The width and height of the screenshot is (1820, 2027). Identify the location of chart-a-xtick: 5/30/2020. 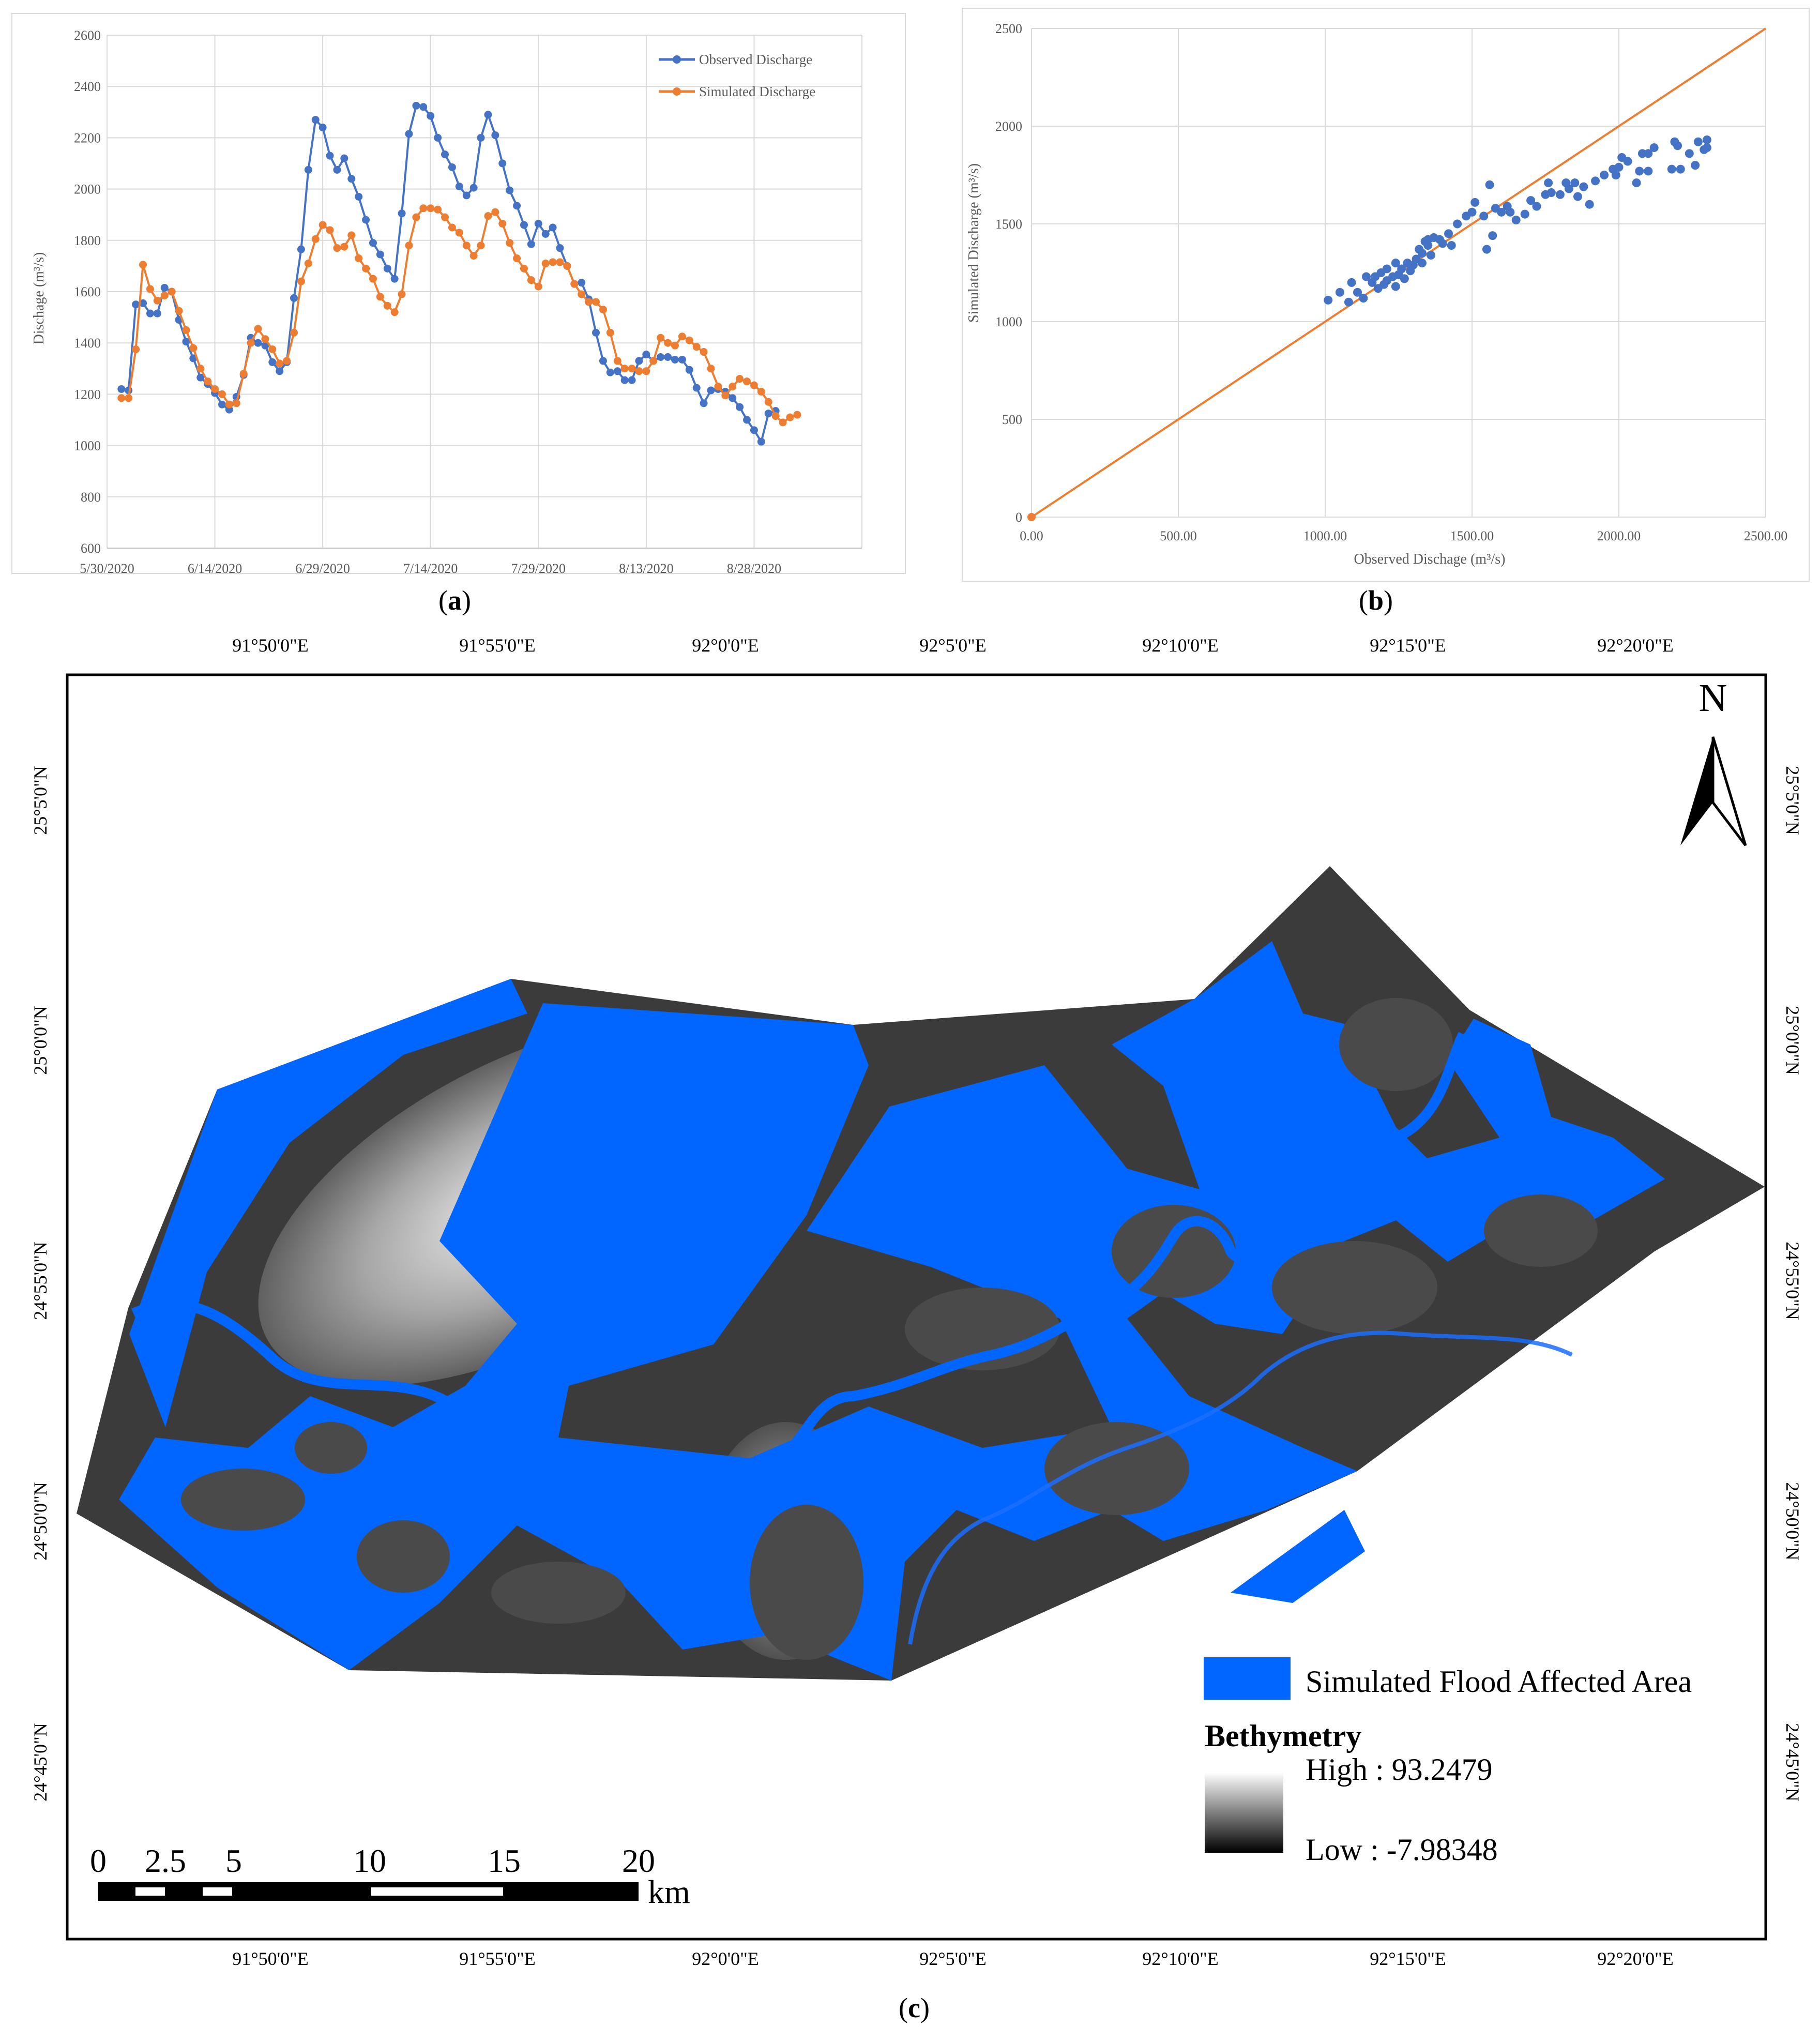
(107, 567).